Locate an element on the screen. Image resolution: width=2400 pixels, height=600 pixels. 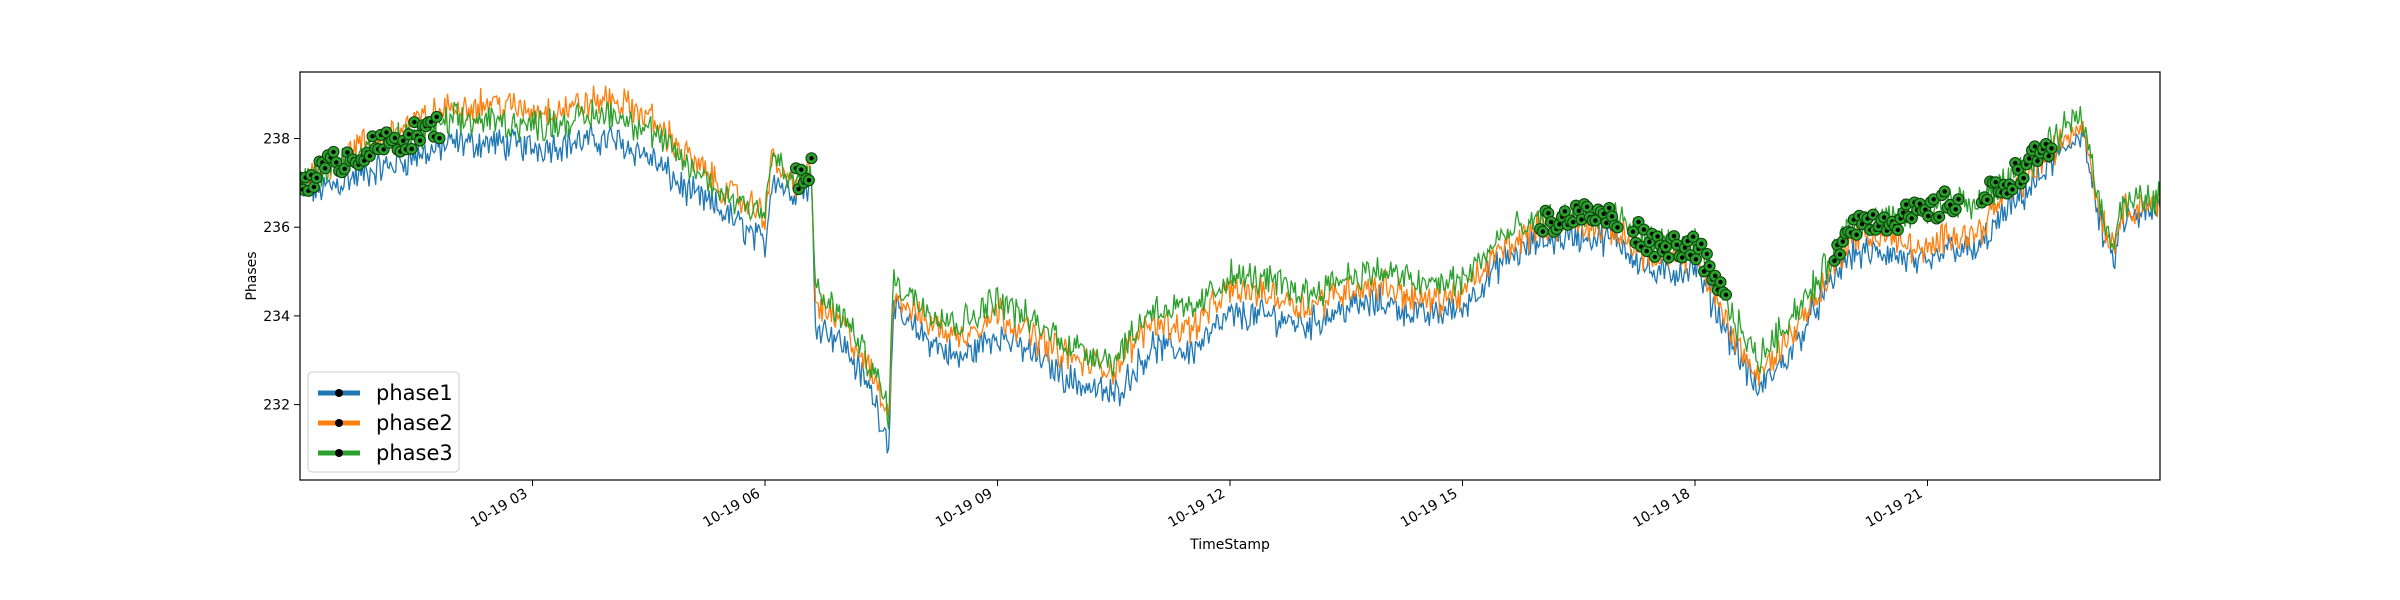
y-tick-label: 234 is located at coordinates (276, 317).